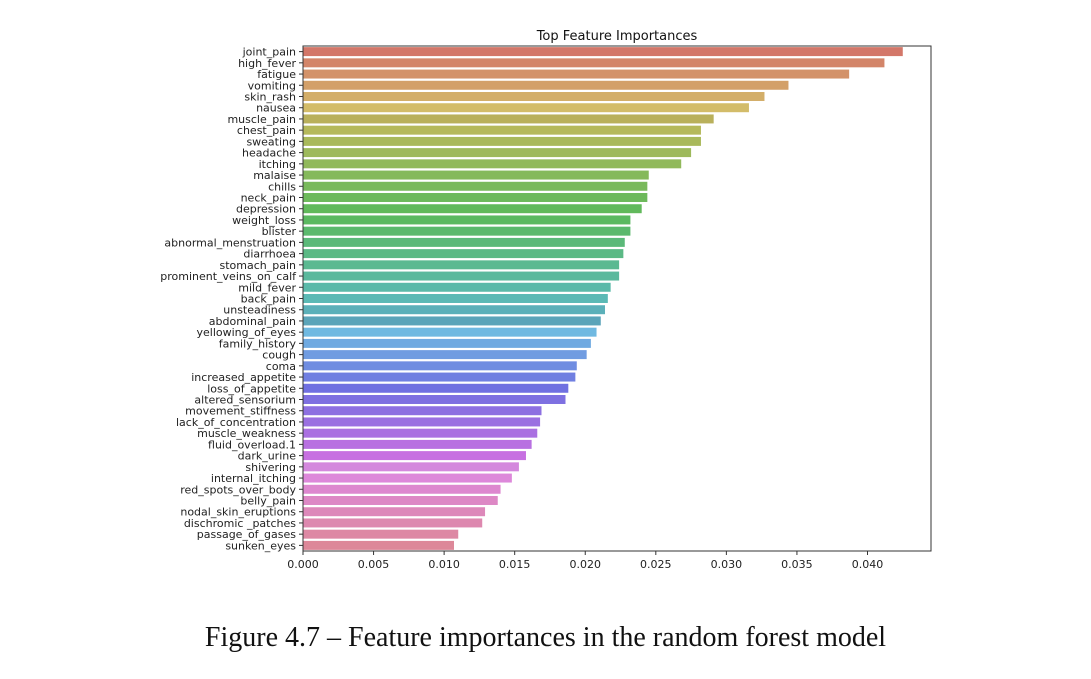 This screenshot has width=1091, height=679. I want to click on y-tick-label: red_spots_over_body, so click(238, 489).